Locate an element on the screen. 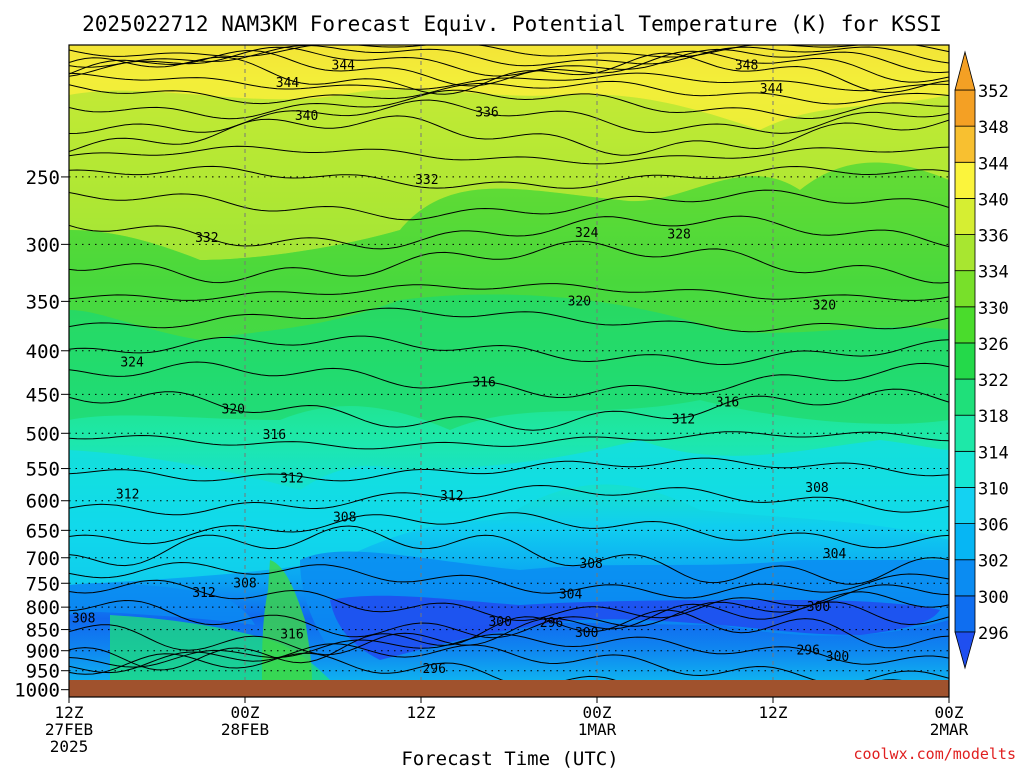  x-tick-label: 28FEB is located at coordinates (245, 729).